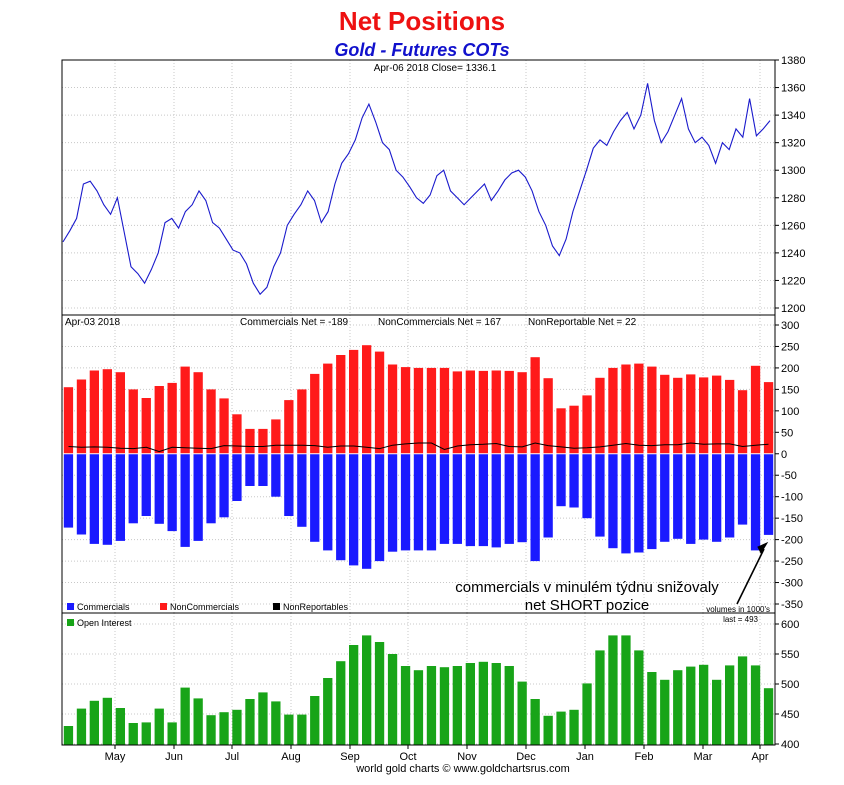 This screenshot has height=785, width=844. I want to click on price-axis-tick-label: 1200, so click(793, 309).